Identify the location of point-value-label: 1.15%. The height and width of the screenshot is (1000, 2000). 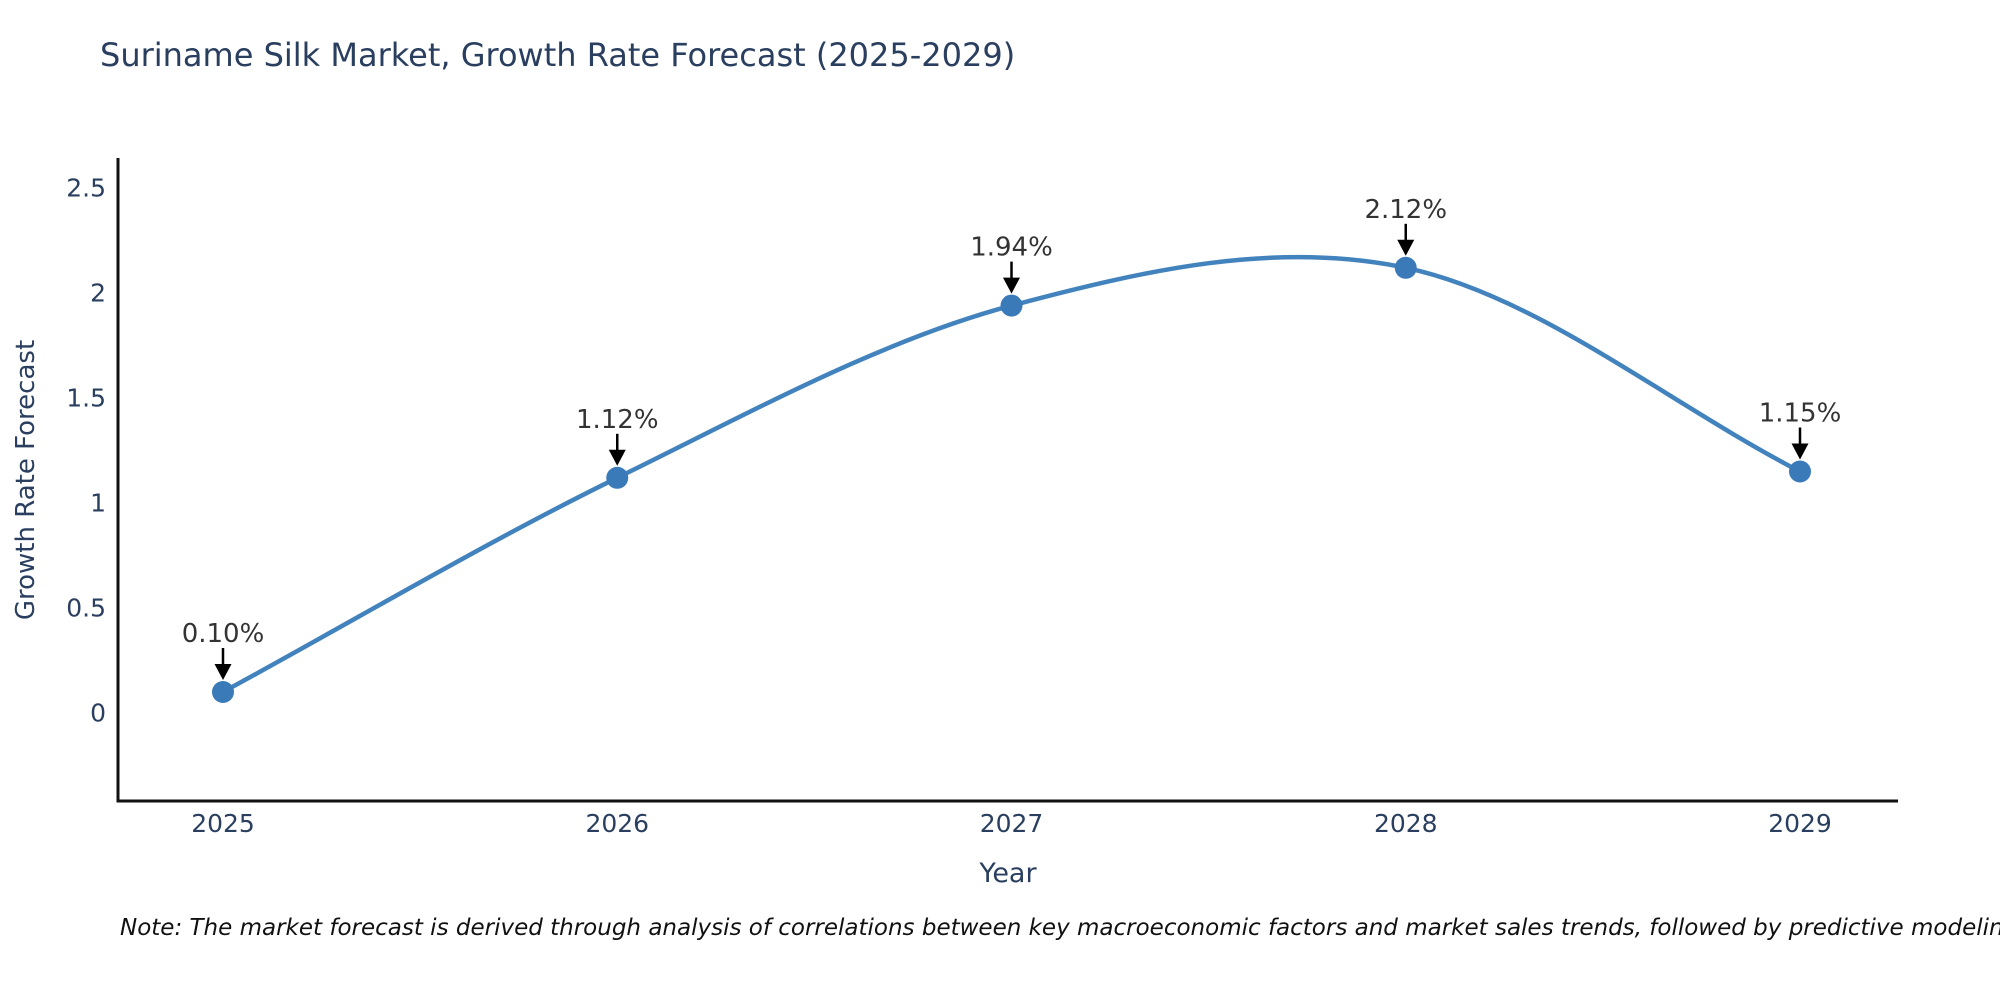
(1800, 414).